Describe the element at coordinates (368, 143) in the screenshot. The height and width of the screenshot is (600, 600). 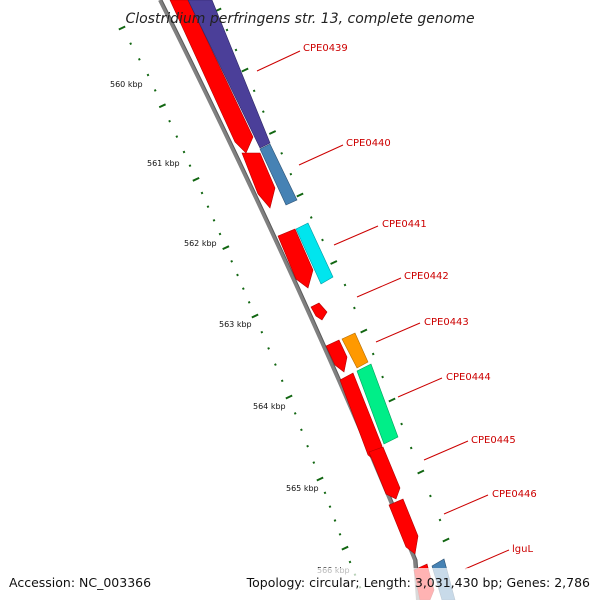
I see `gene-label: CPE0440` at that location.